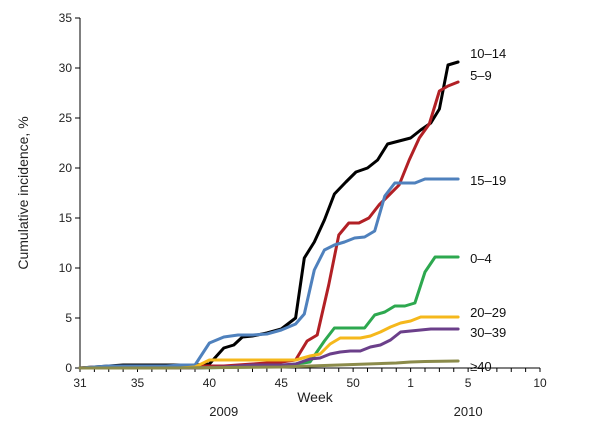 The width and height of the screenshot is (600, 425). Describe the element at coordinates (66, 268) in the screenshot. I see `y-tick-label: 10` at that location.